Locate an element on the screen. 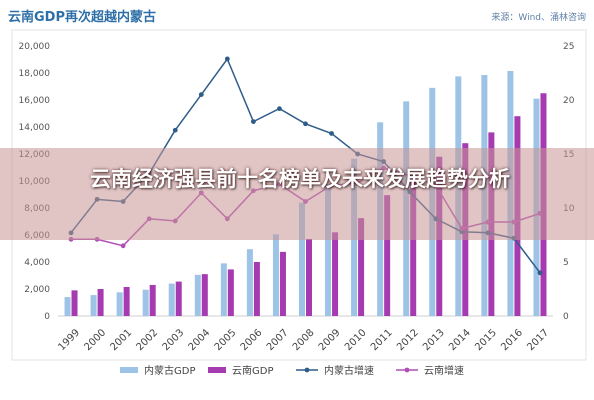  x-tick-label: 2006 is located at coordinates (252, 340).